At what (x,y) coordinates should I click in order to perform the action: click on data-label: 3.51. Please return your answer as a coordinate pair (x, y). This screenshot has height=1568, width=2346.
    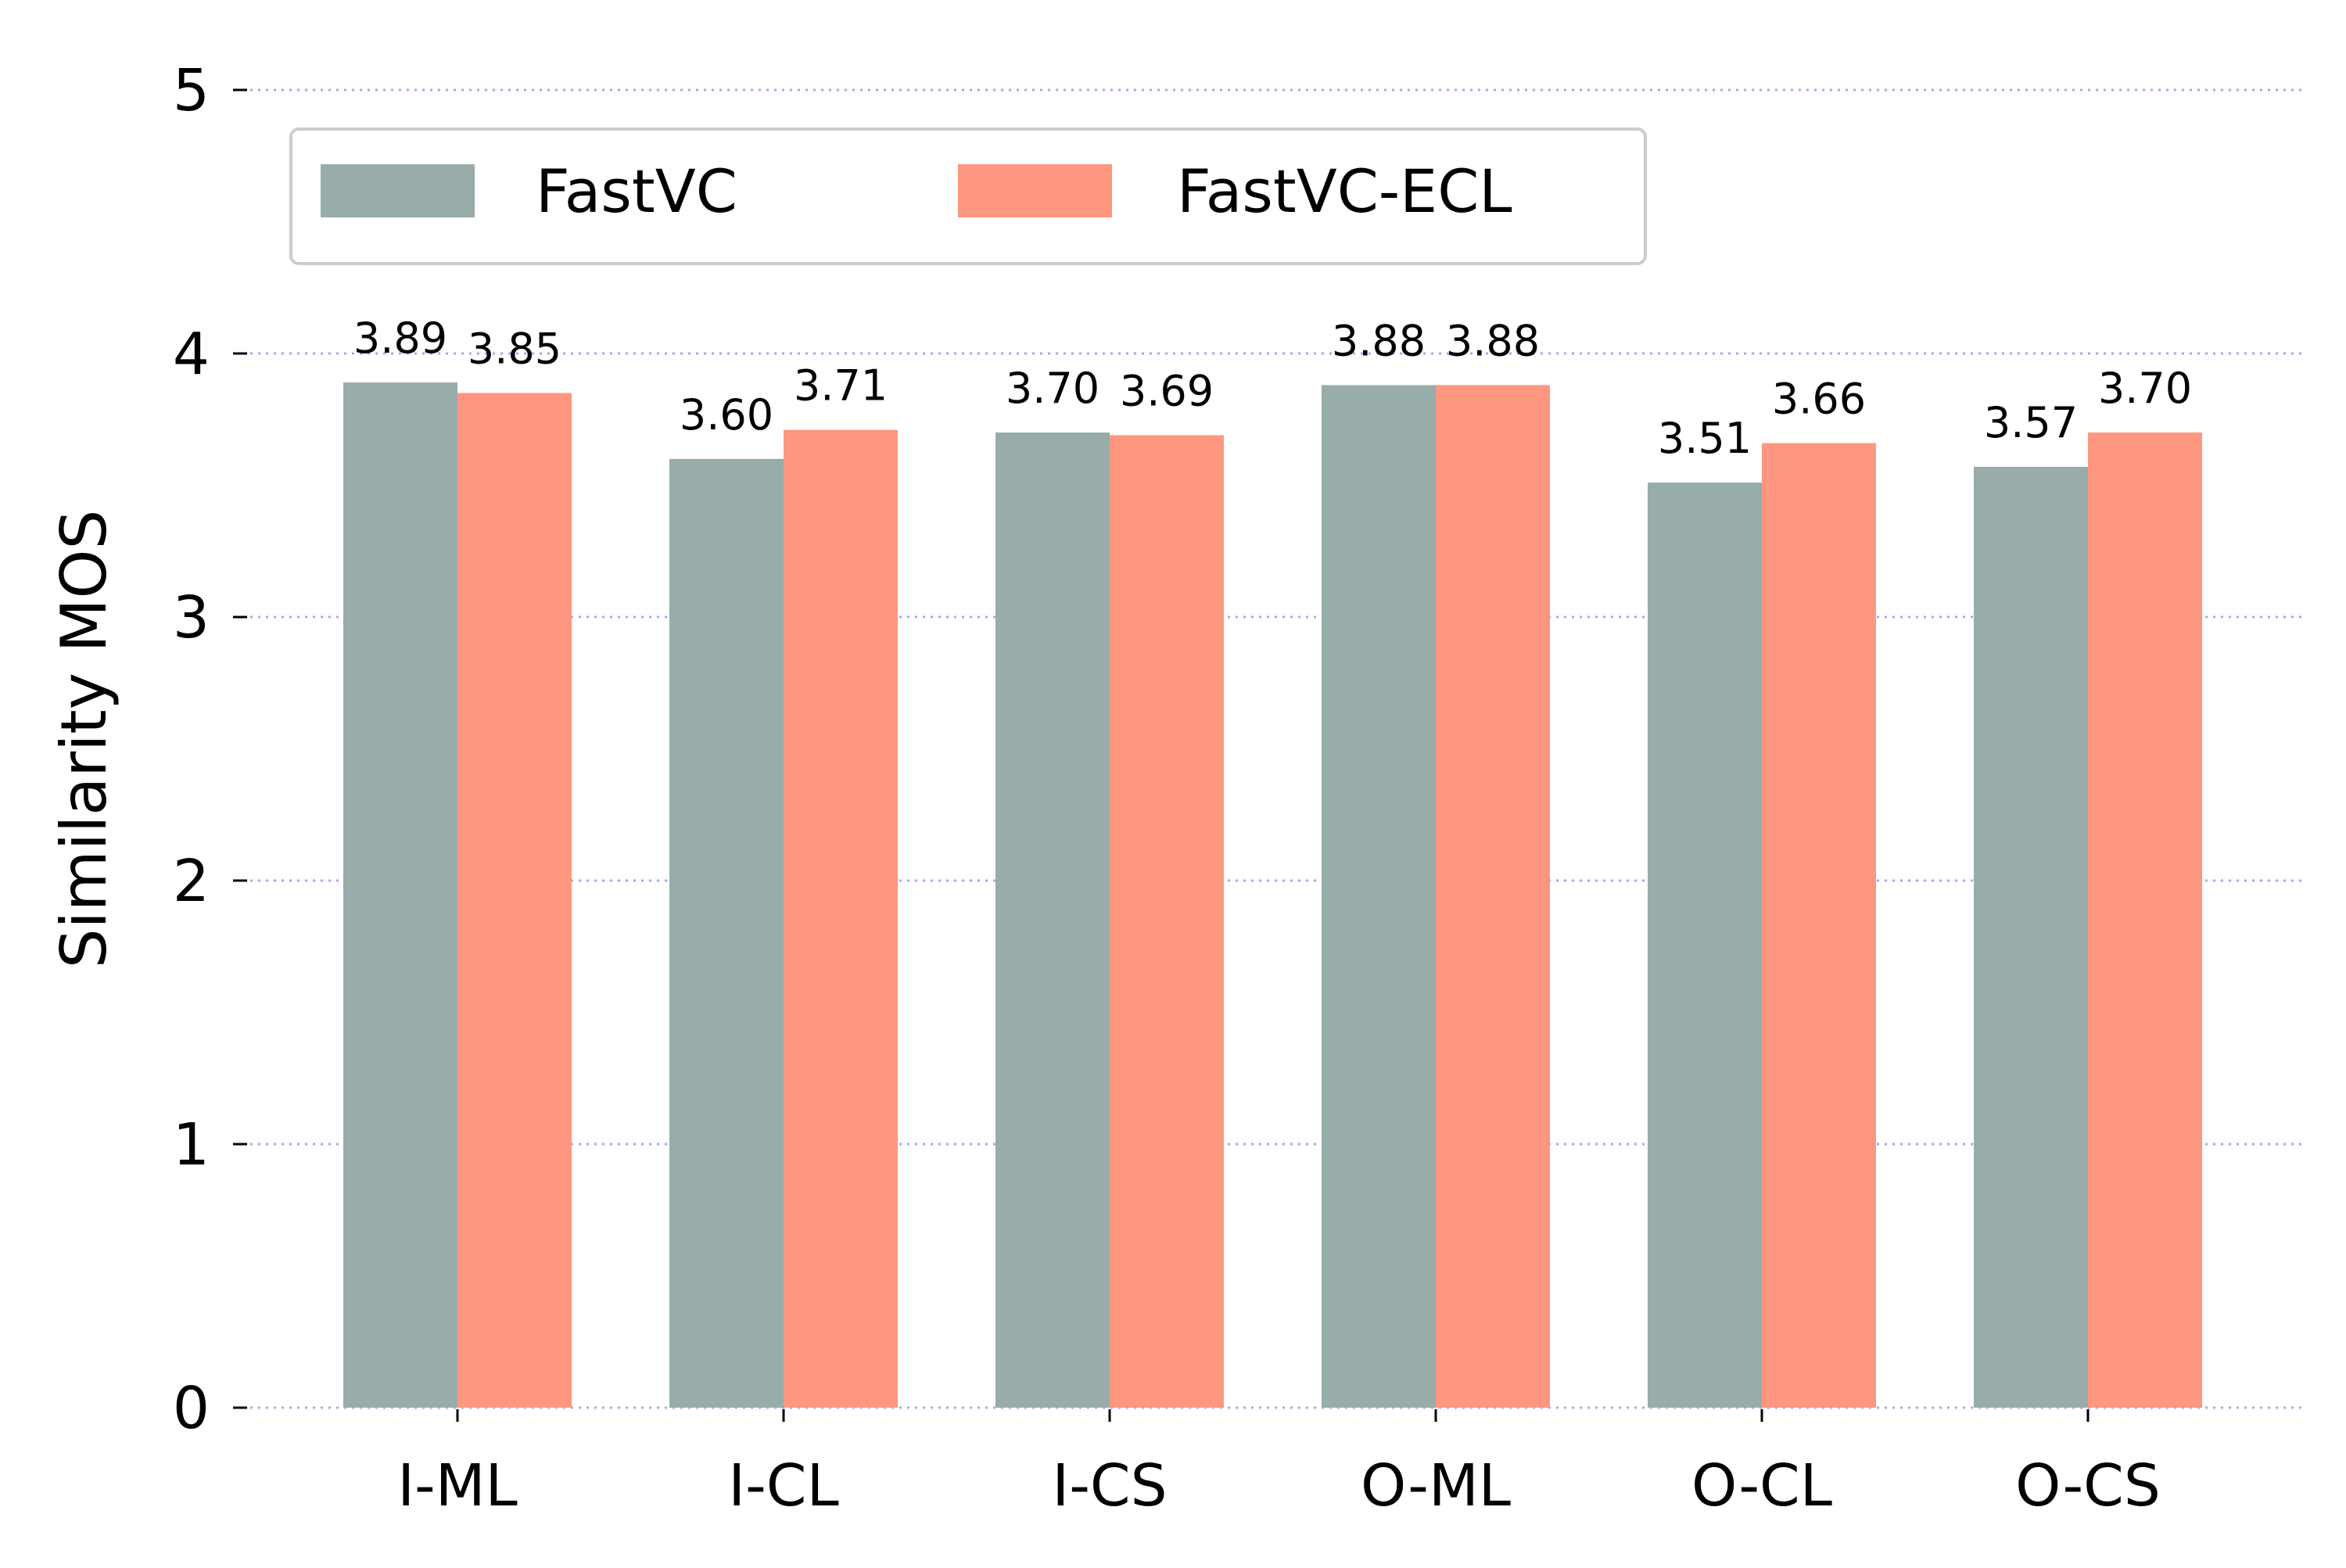
    Looking at the image, I should click on (1705, 438).